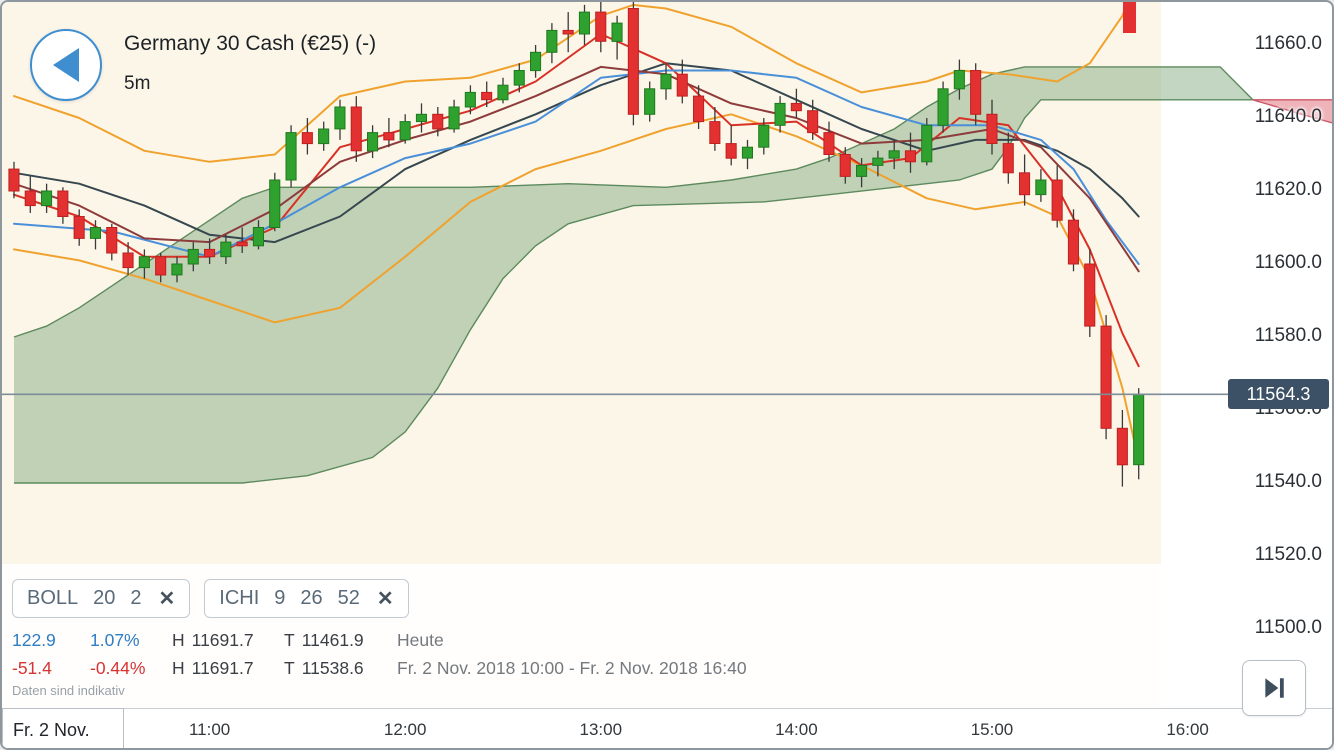  What do you see at coordinates (992, 729) in the screenshot?
I see `time-axis-label: 15:00` at bounding box center [992, 729].